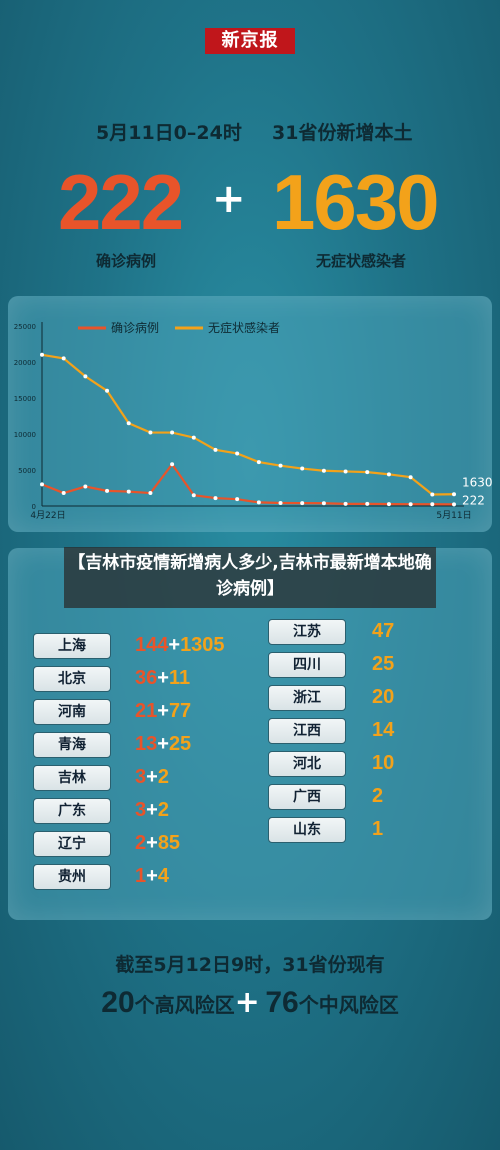 Image resolution: width=500 pixels, height=1150 pixels. Describe the element at coordinates (307, 797) in the screenshot. I see `province-label: 广西` at that location.